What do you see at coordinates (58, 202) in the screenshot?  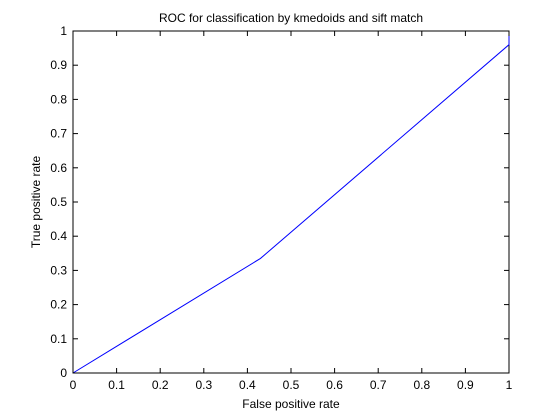 I see `y-tick-label: 0.5` at bounding box center [58, 202].